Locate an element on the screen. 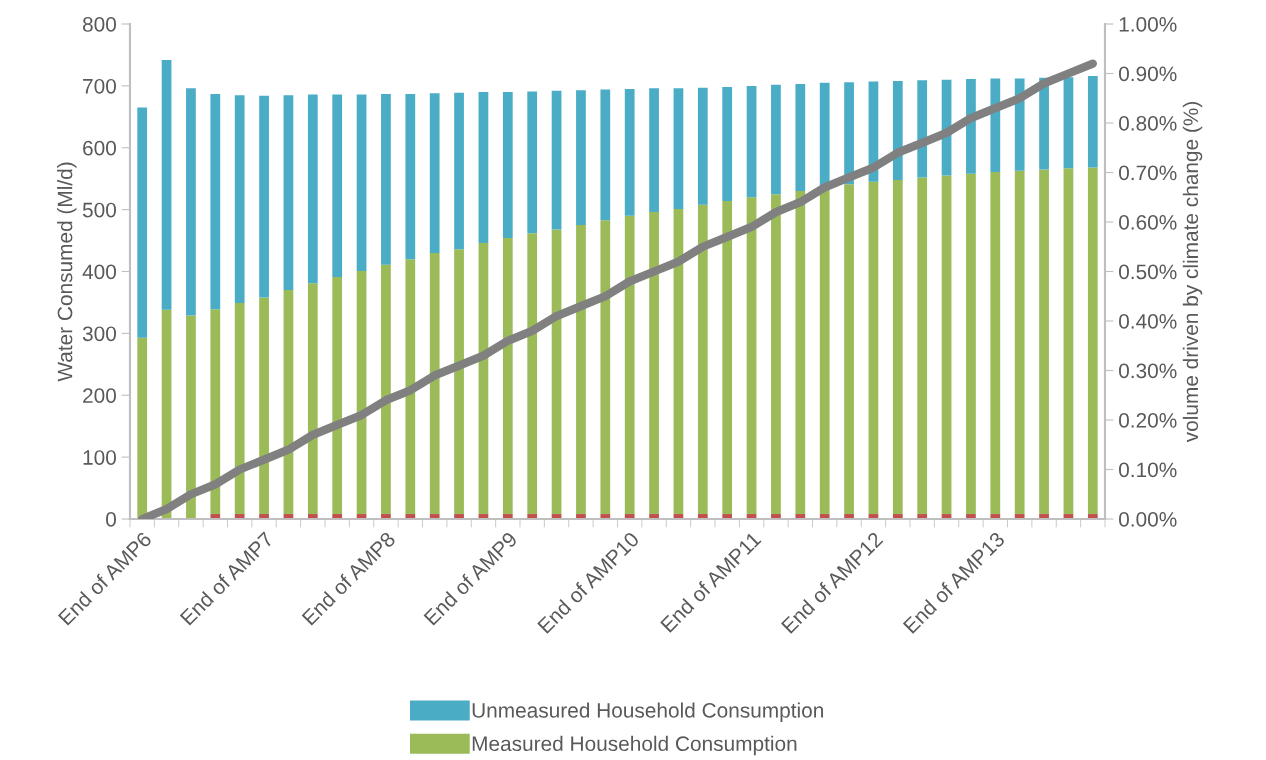 Image resolution: width=1266 pixels, height=760 pixels. legend-label: Measured Household Consumption is located at coordinates (634, 745).